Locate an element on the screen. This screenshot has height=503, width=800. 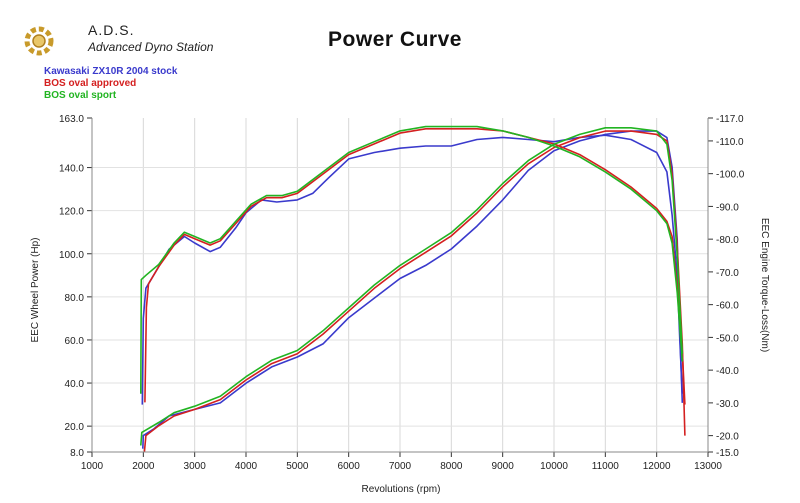
x-tick-label: 10000 is located at coordinates (554, 466).